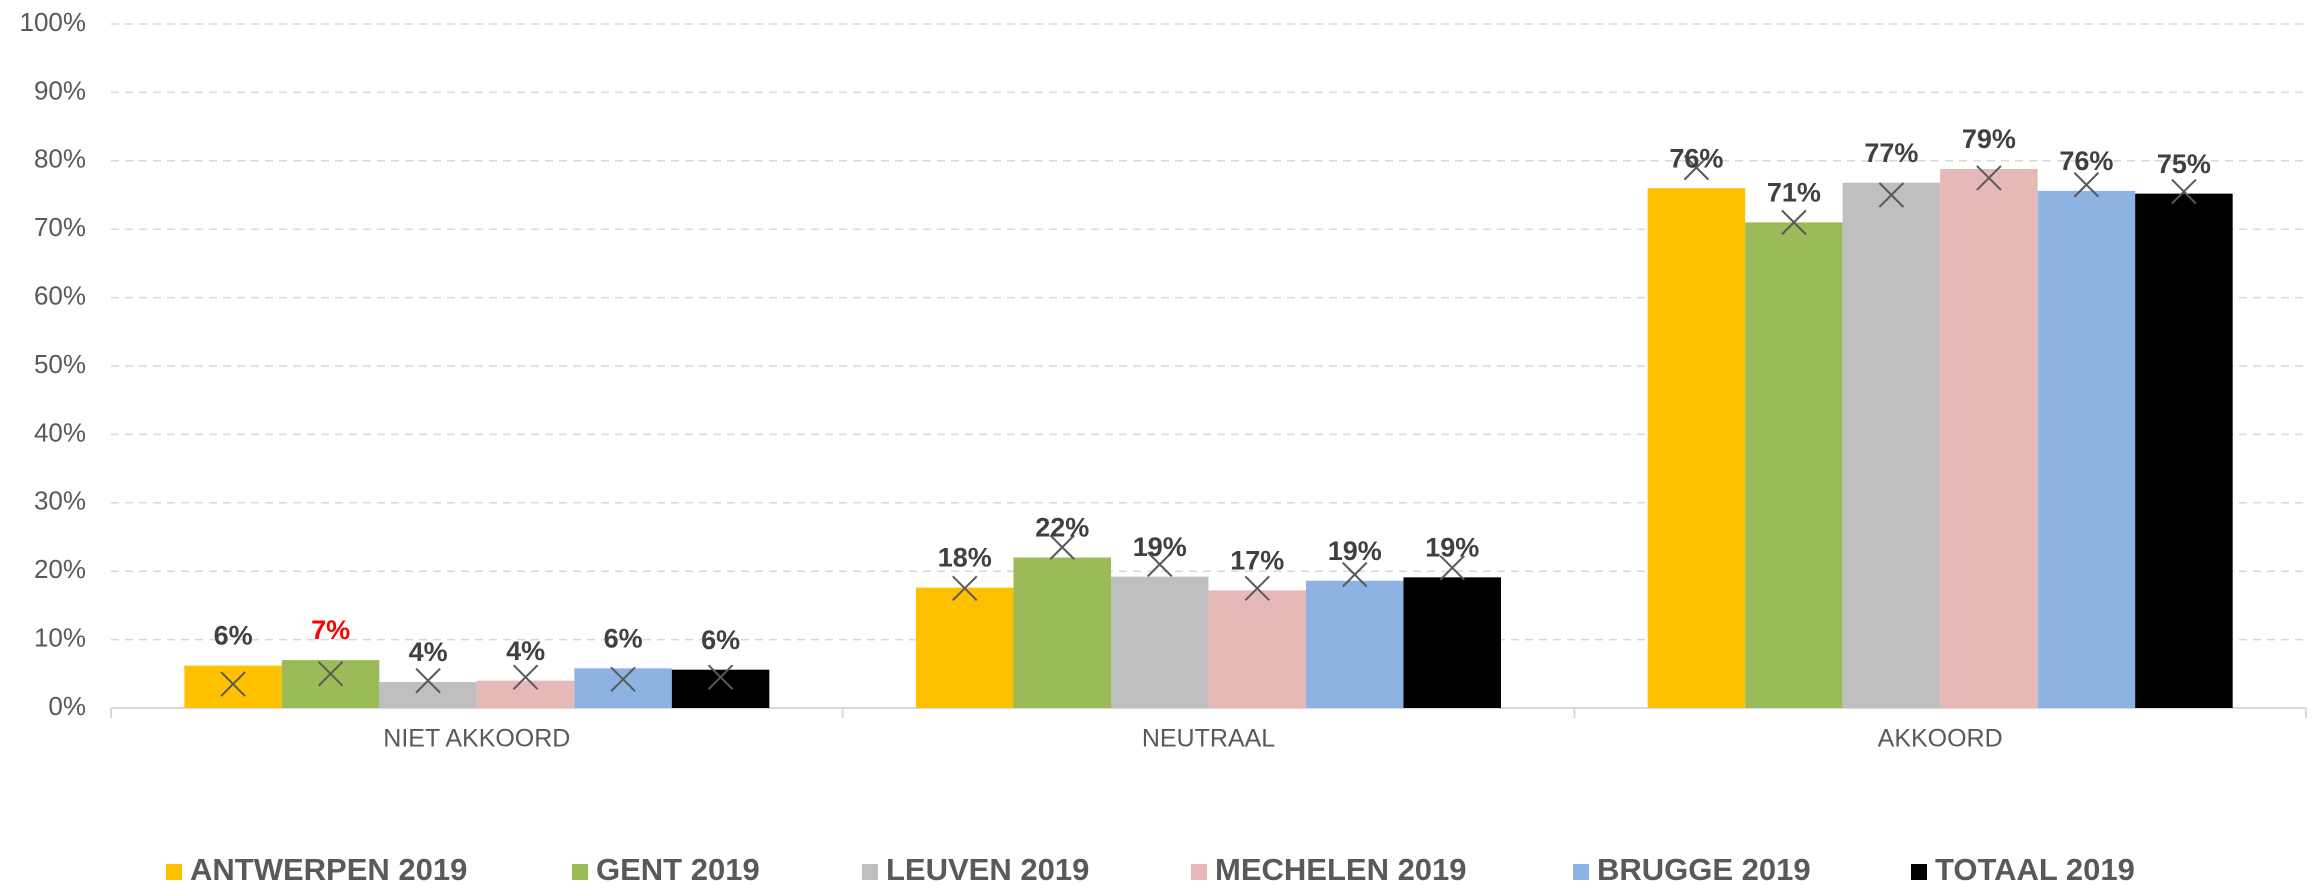 Image resolution: width=2318 pixels, height=885 pixels. Describe the element at coordinates (328, 868) in the screenshot. I see `legend-label: ANTWERPEN 2019` at that location.